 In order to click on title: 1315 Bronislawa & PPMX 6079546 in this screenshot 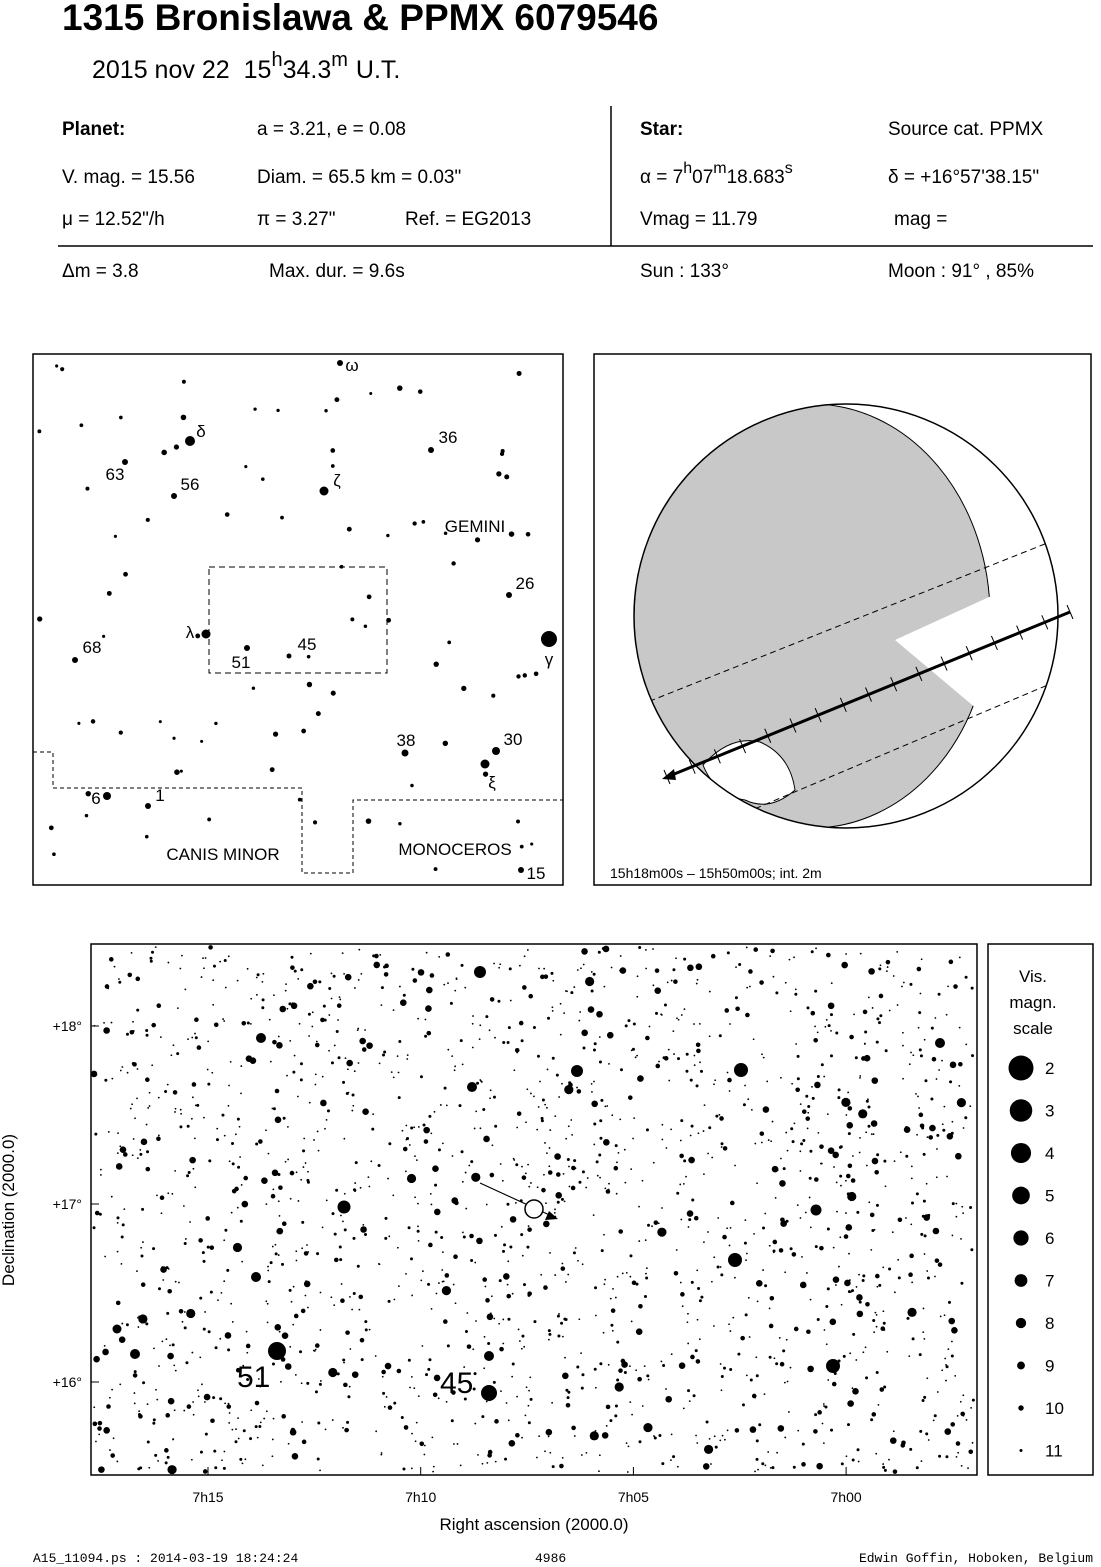, I will do `click(360, 19)`.